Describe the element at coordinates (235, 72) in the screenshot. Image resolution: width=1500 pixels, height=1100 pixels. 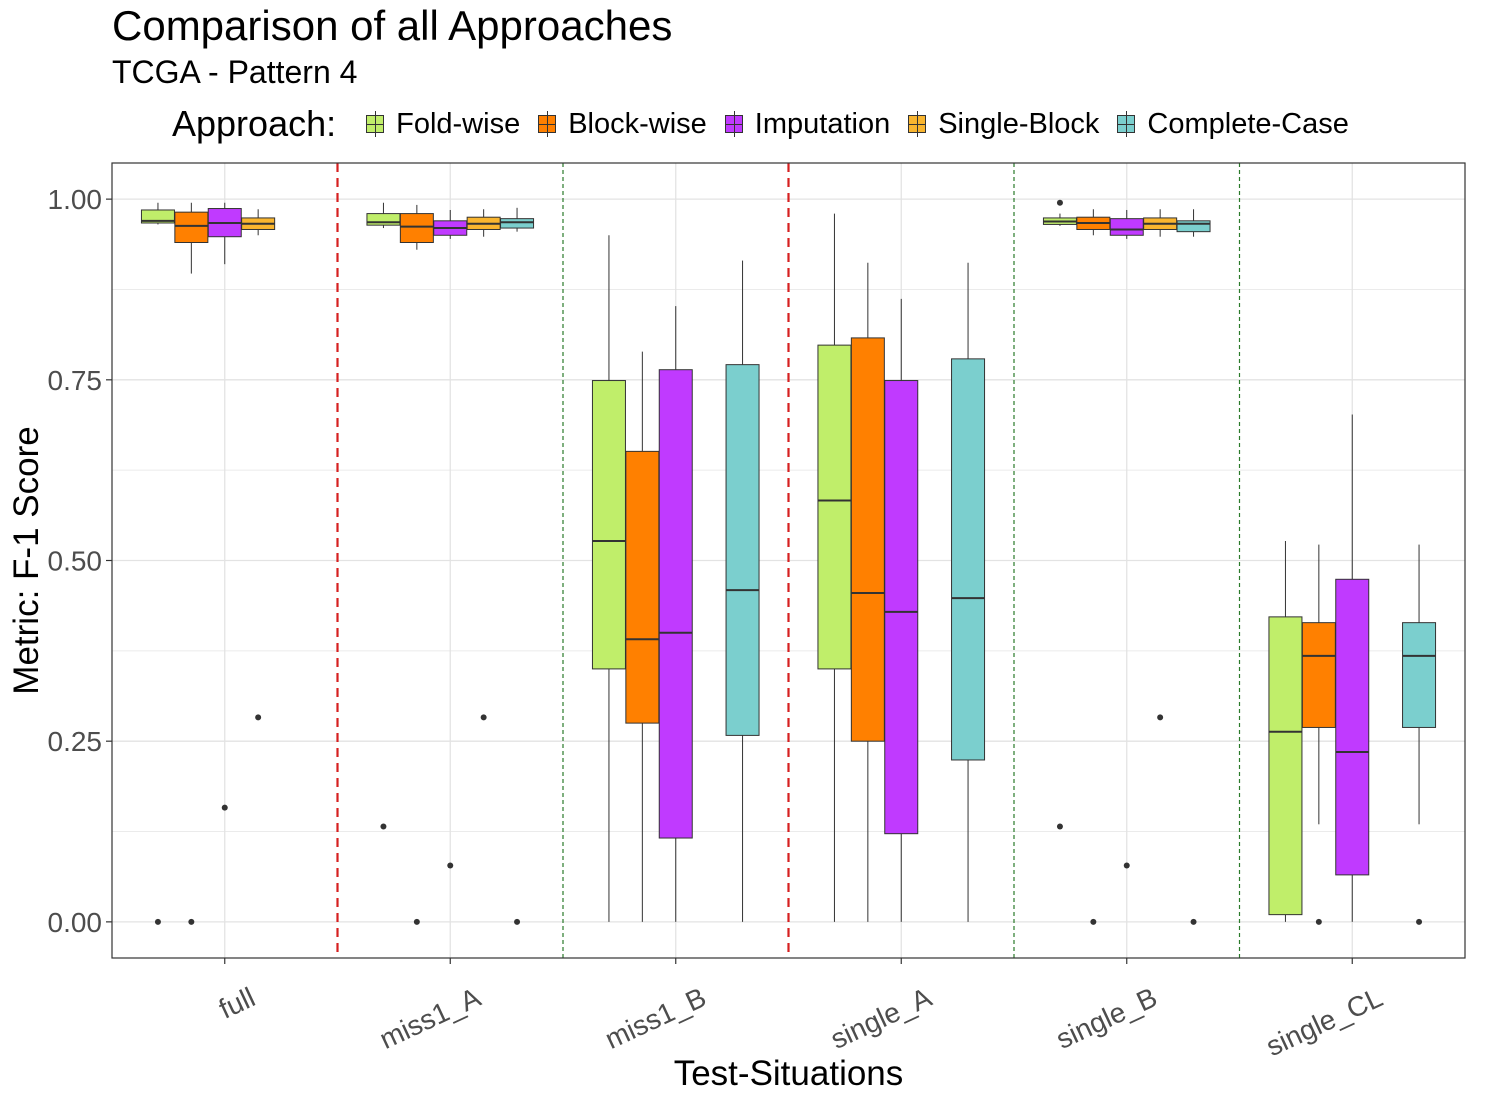
I see `chart-subtitle: TCGA - Pattern 4` at that location.